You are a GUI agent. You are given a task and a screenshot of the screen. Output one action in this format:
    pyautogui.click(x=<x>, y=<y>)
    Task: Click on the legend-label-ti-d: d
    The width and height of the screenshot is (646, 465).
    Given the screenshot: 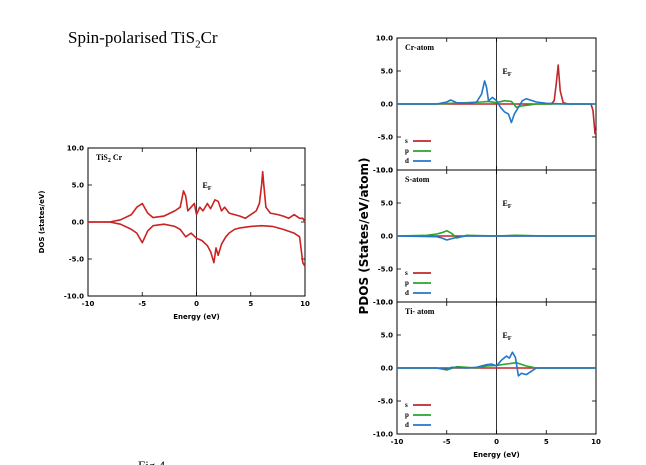 What is the action you would take?
    pyautogui.click(x=407, y=425)
    